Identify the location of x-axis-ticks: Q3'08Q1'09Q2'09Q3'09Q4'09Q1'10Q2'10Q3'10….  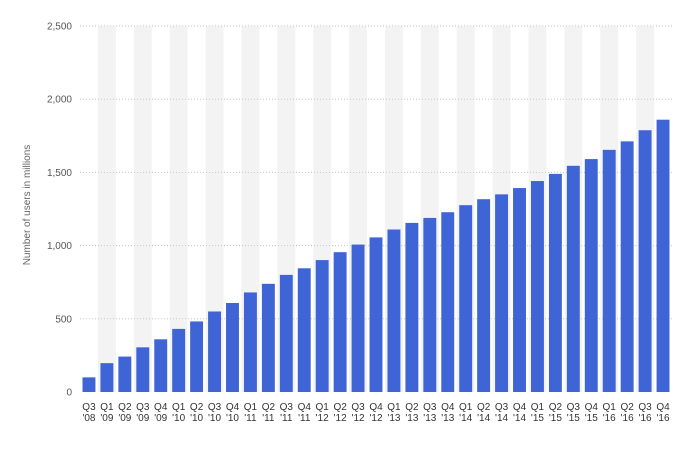
(376, 413).